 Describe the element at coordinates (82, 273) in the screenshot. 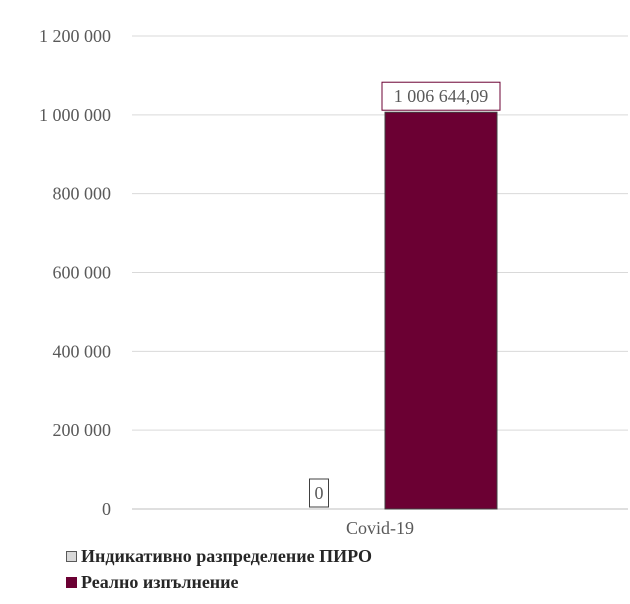

I see `y-tick-label: 600 000` at that location.